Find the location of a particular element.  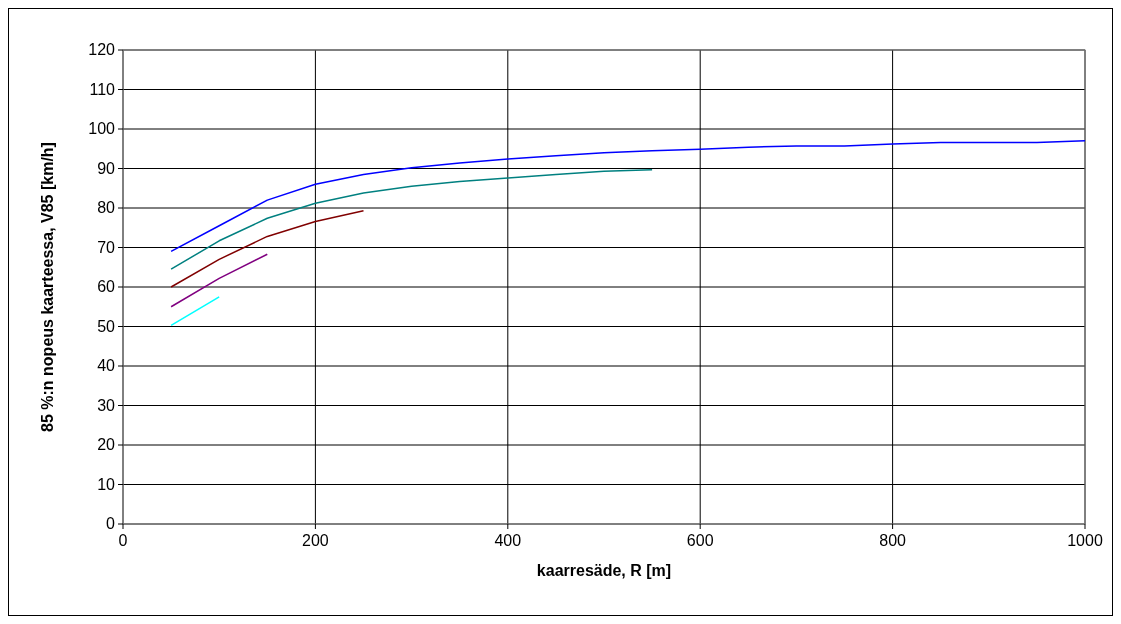

x-tick-label: 600 is located at coordinates (700, 540).